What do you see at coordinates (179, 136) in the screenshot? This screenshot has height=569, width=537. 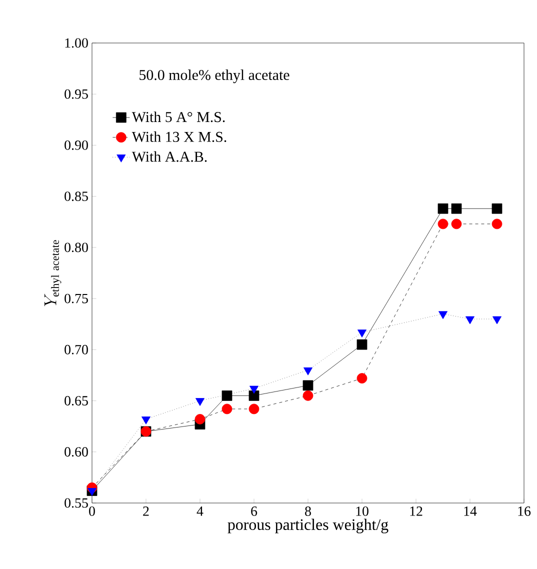 I see `legend-label: With 13 X M.S.` at bounding box center [179, 136].